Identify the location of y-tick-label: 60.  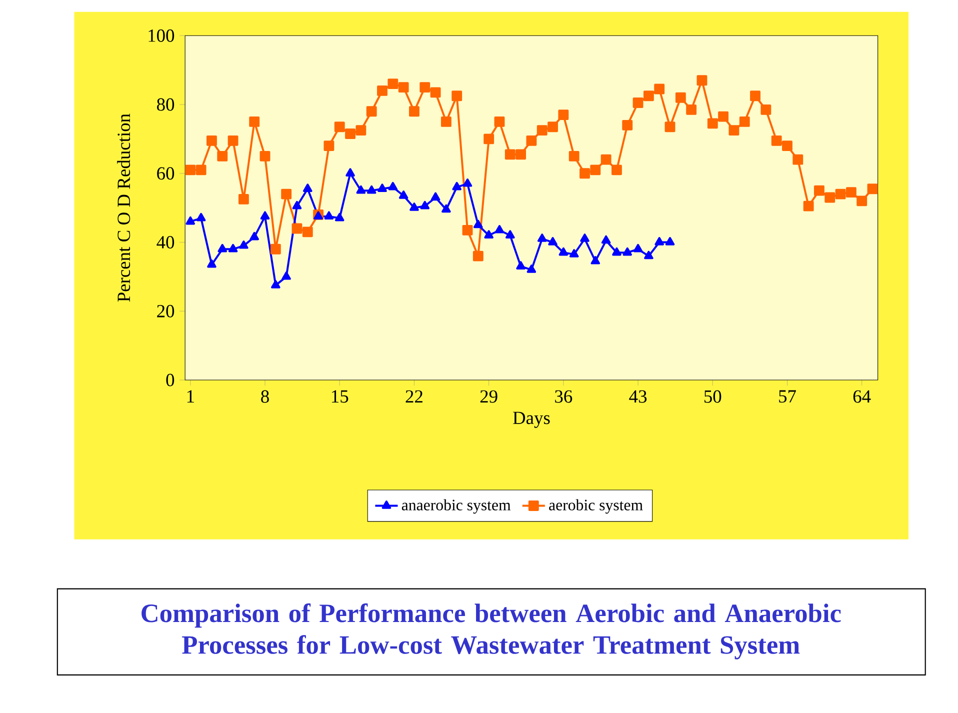
(165, 173).